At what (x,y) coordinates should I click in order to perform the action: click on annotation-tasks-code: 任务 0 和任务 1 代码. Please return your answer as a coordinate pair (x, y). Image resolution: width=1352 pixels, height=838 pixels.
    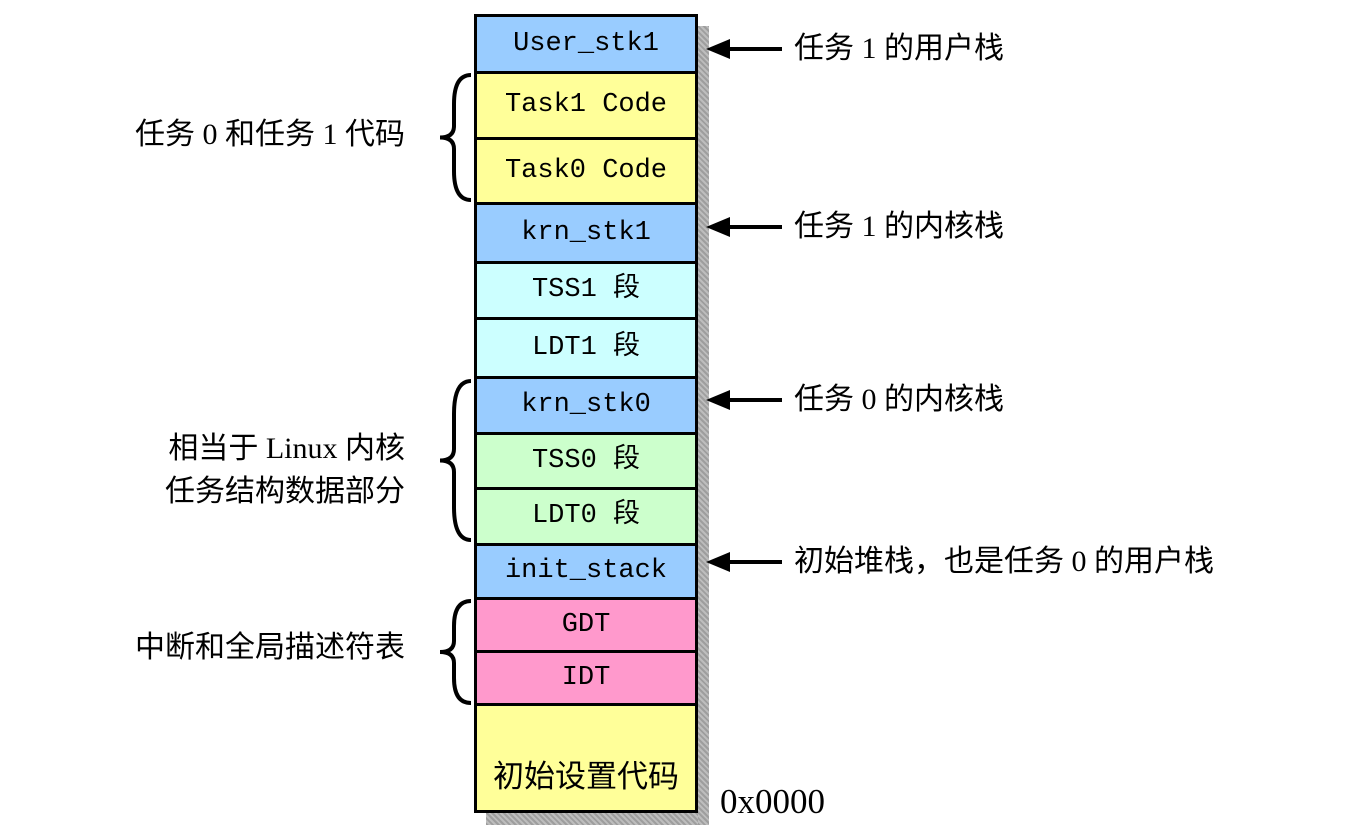
    Looking at the image, I should click on (231, 134).